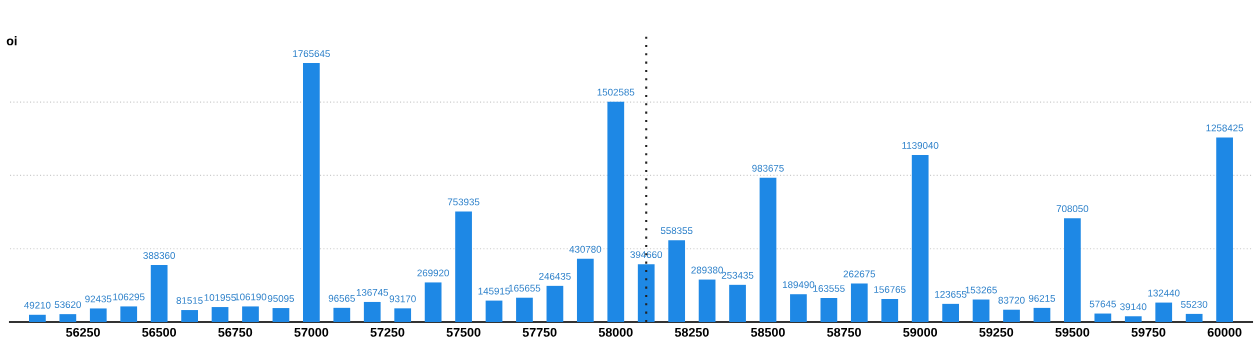  Describe the element at coordinates (768, 168) in the screenshot. I see `data-label: 983675` at that location.